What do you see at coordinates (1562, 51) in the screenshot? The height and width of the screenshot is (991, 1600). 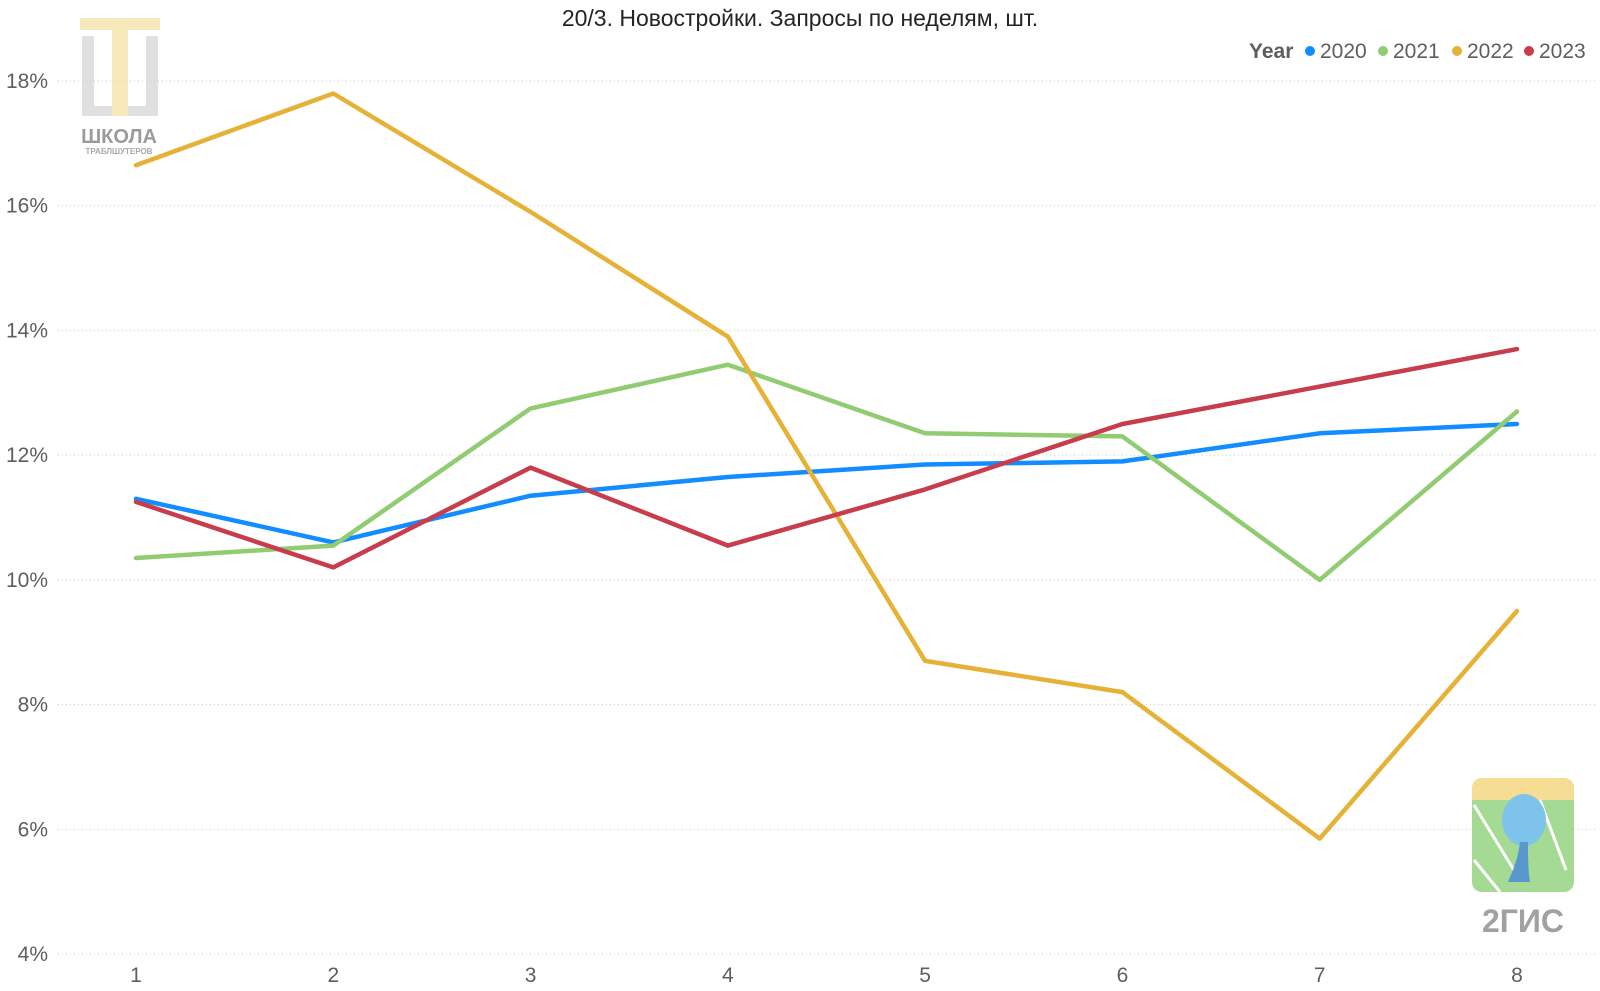 I see `legend-label-2023: 2023` at bounding box center [1562, 51].